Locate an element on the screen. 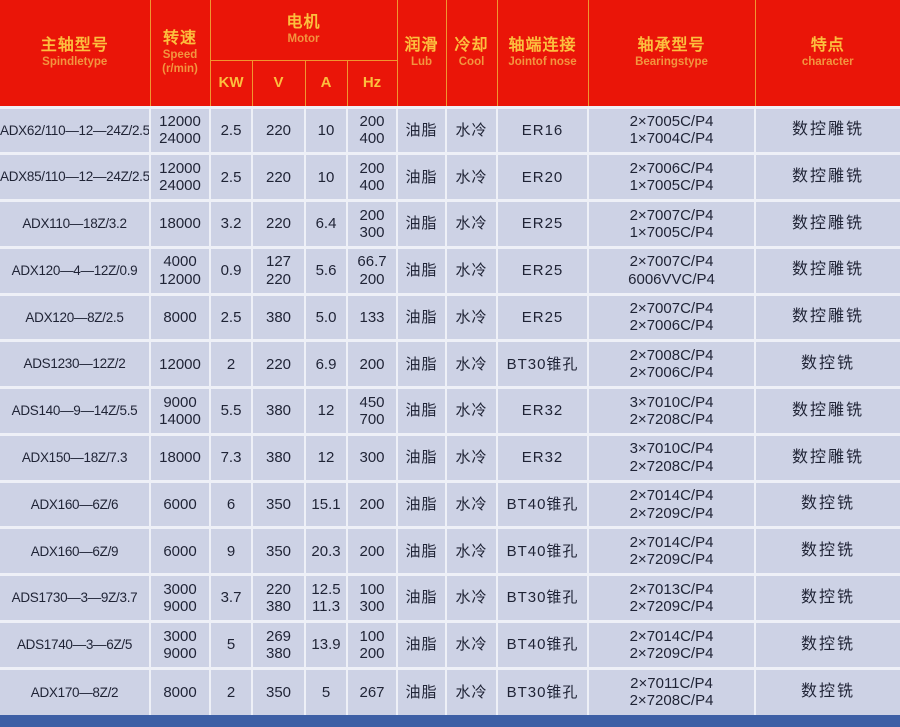 This screenshot has height=727, width=900. cell-kw: 3.7 is located at coordinates (231, 598).